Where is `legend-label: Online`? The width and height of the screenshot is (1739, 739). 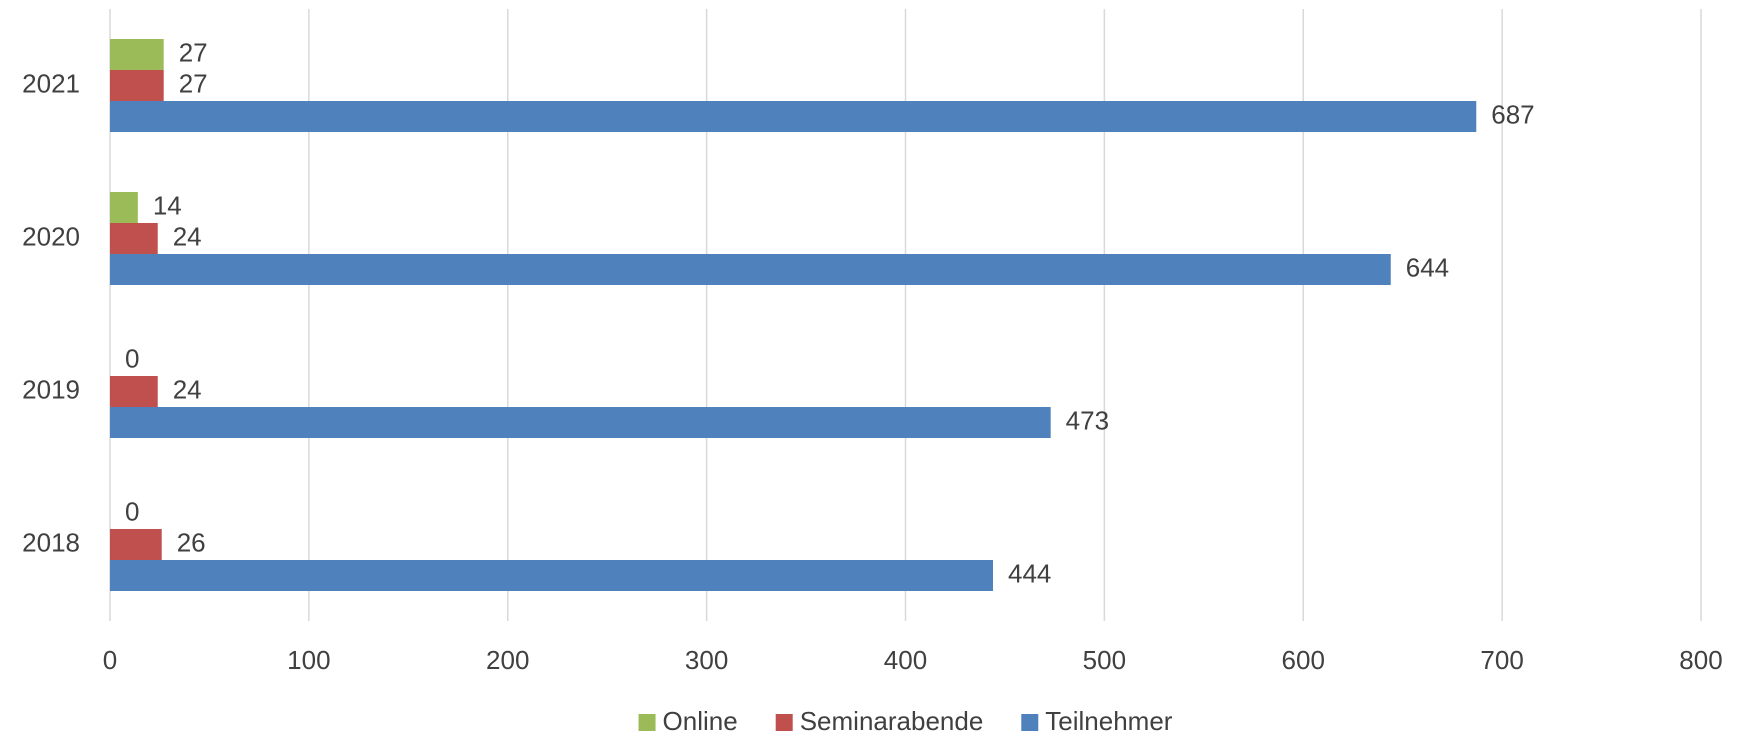 legend-label: Online is located at coordinates (700, 721).